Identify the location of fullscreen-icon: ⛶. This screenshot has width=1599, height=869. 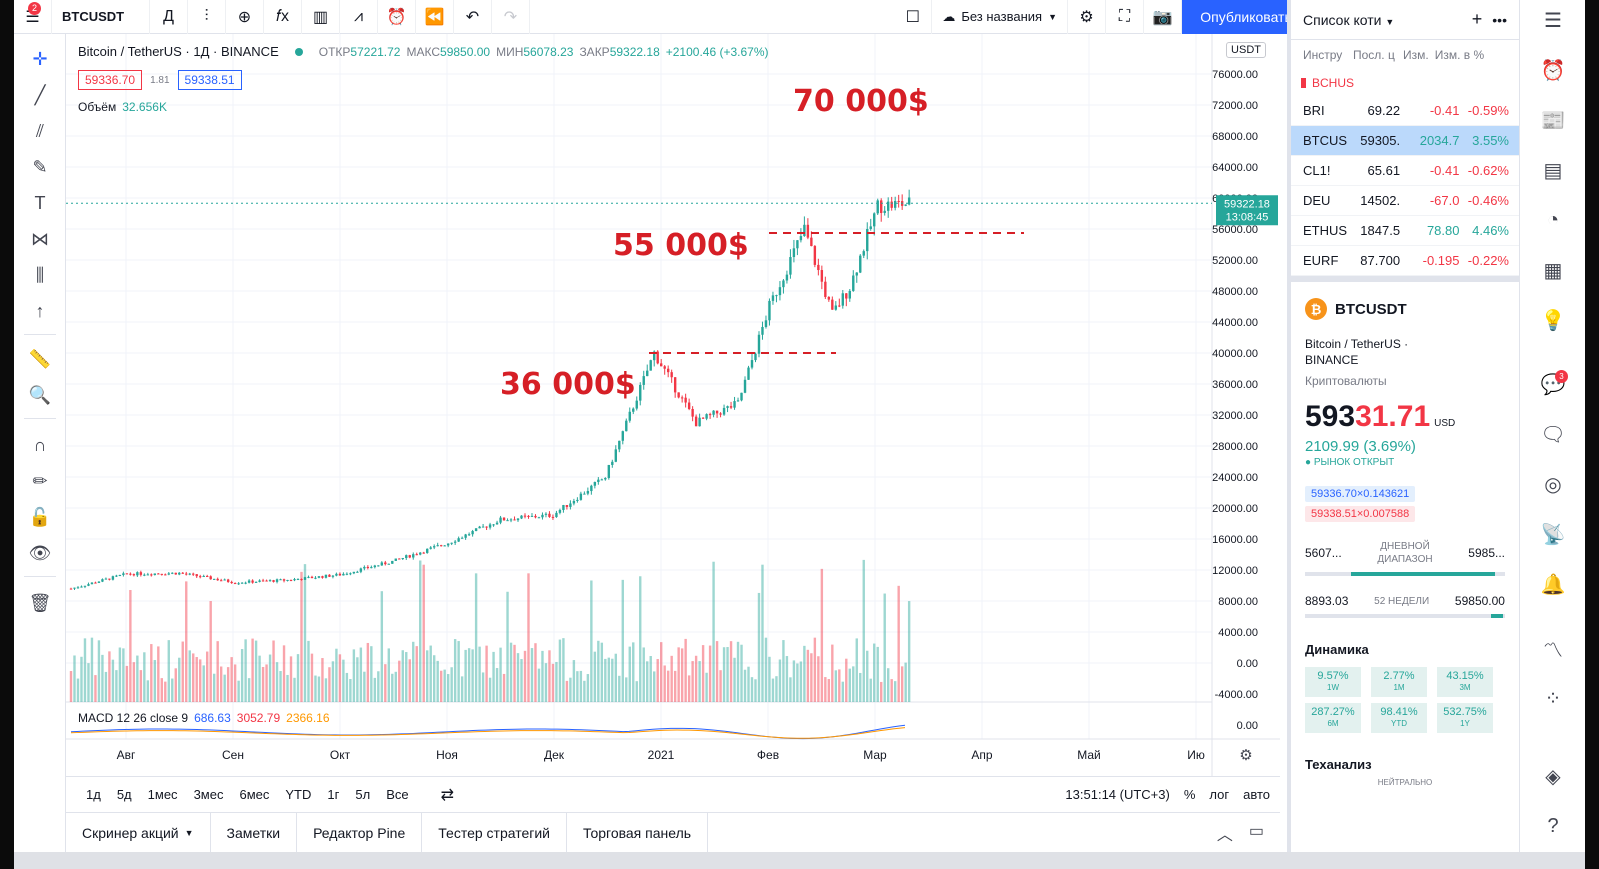
(1125, 17).